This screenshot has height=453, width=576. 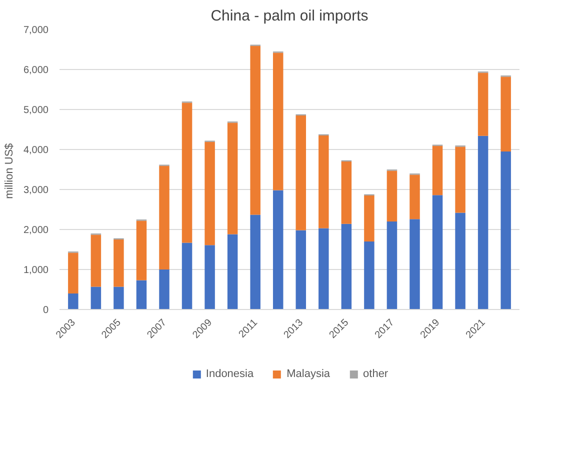 What do you see at coordinates (36, 70) in the screenshot?
I see `y-tick-label: 6,000` at bounding box center [36, 70].